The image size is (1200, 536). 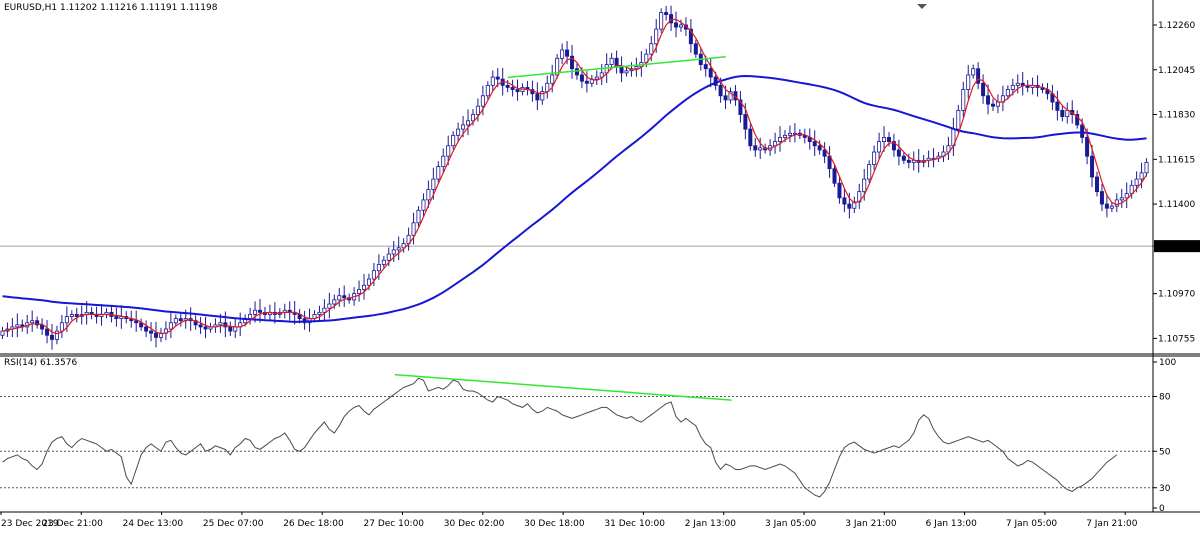 What do you see at coordinates (1176, 247) in the screenshot?
I see `price-tick-label: 1.11198` at bounding box center [1176, 247].